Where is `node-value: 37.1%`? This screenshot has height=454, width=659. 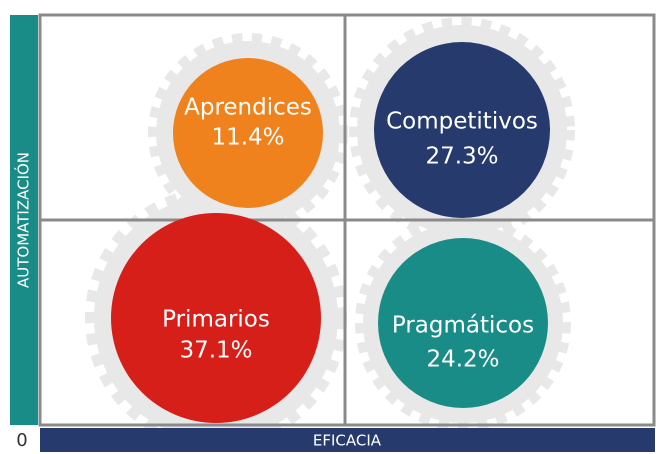
node-value: 37.1% is located at coordinates (215, 351).